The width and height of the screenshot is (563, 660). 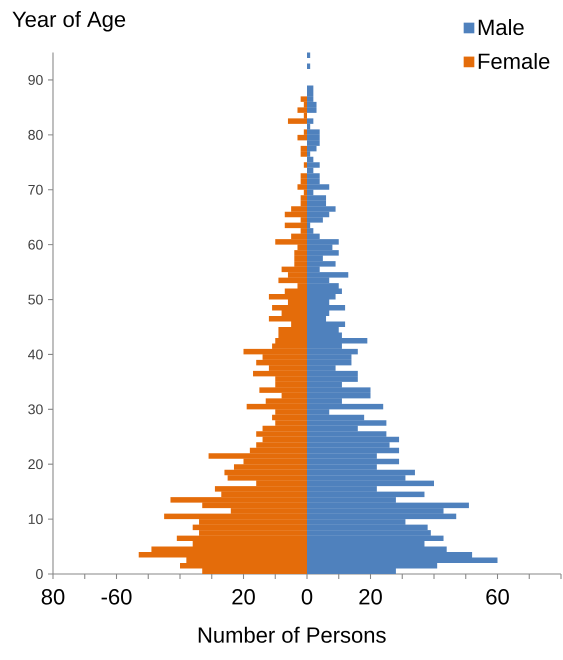 What do you see at coordinates (39, 574) in the screenshot?
I see `y-tick-label: 0` at bounding box center [39, 574].